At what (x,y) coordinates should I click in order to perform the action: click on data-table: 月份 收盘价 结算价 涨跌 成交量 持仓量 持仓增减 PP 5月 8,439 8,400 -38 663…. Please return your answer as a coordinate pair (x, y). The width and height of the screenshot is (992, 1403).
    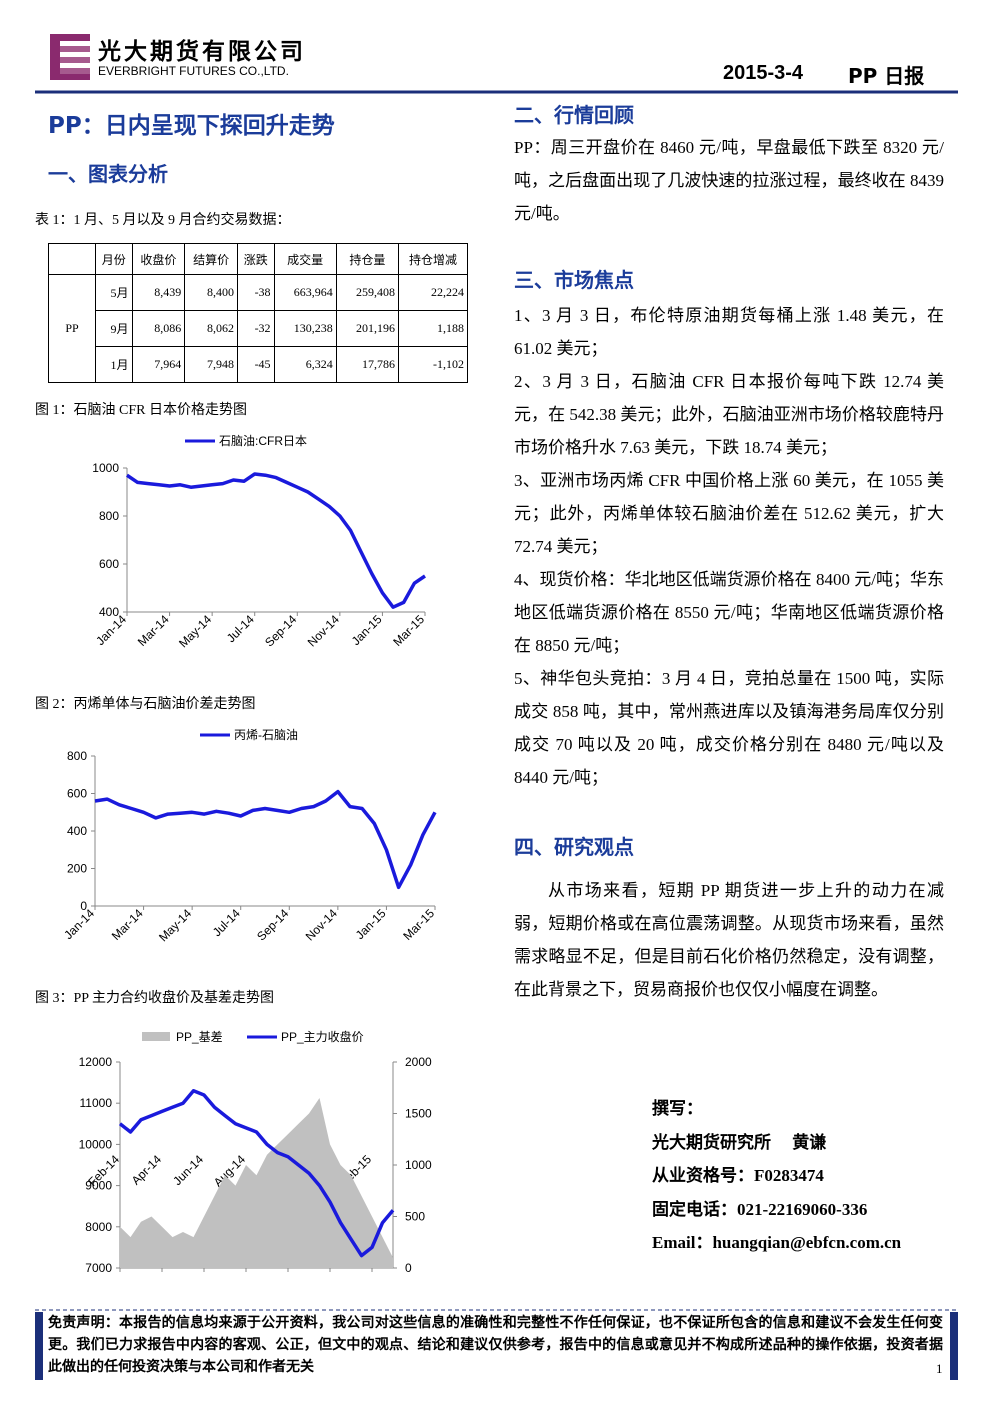
    Looking at the image, I should click on (258, 313).